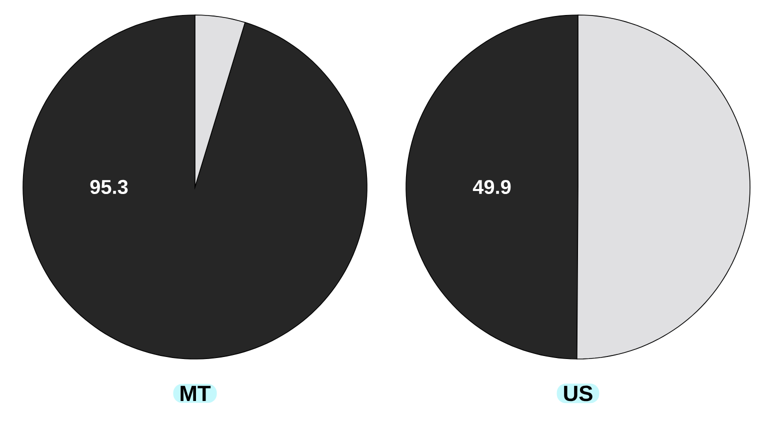  I want to click on data-label: 49.9, so click(491, 187).